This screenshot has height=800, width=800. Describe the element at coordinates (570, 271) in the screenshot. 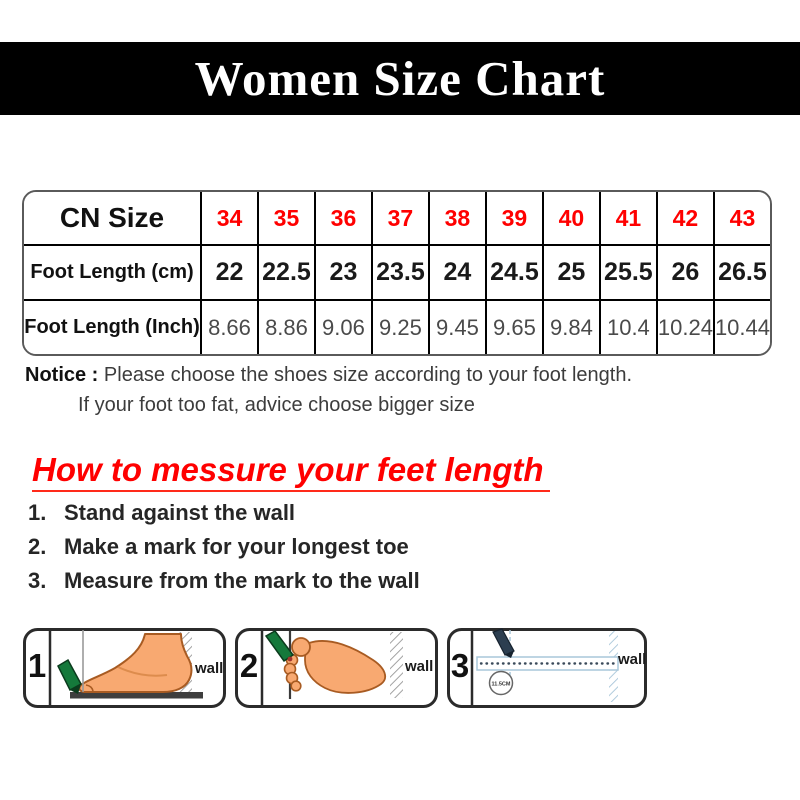

I see `foot-length-cm-value: 25` at that location.